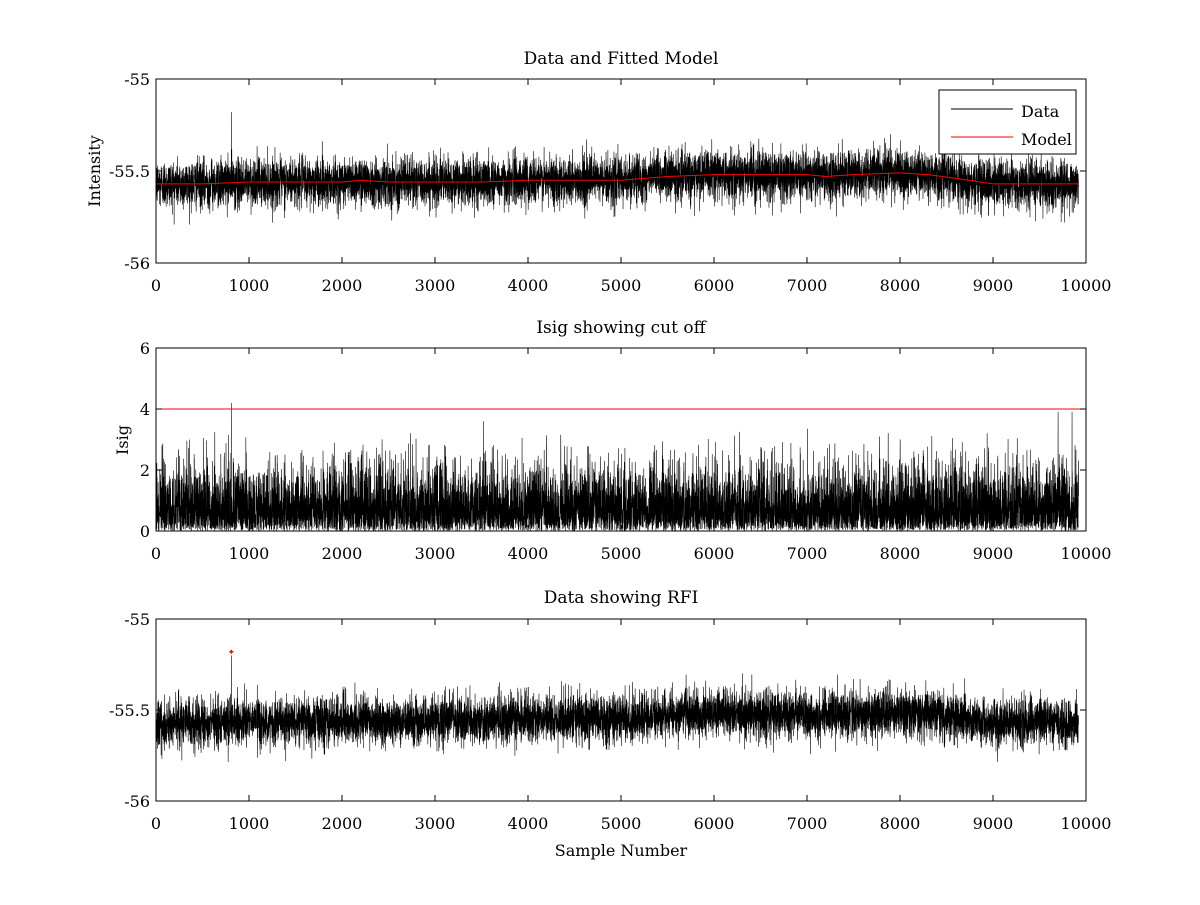  Describe the element at coordinates (621, 328) in the screenshot. I see `chart-title: Isig showing cut off` at that location.